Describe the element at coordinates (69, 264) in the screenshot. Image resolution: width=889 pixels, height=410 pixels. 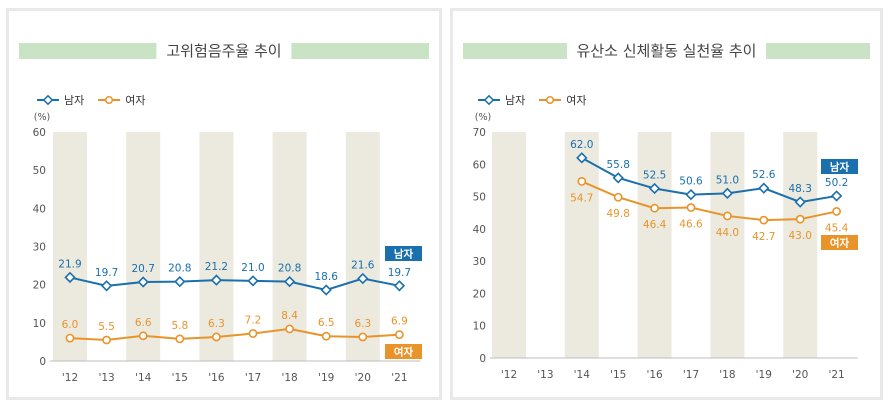
I see `data-label-male: 21.9` at that location.